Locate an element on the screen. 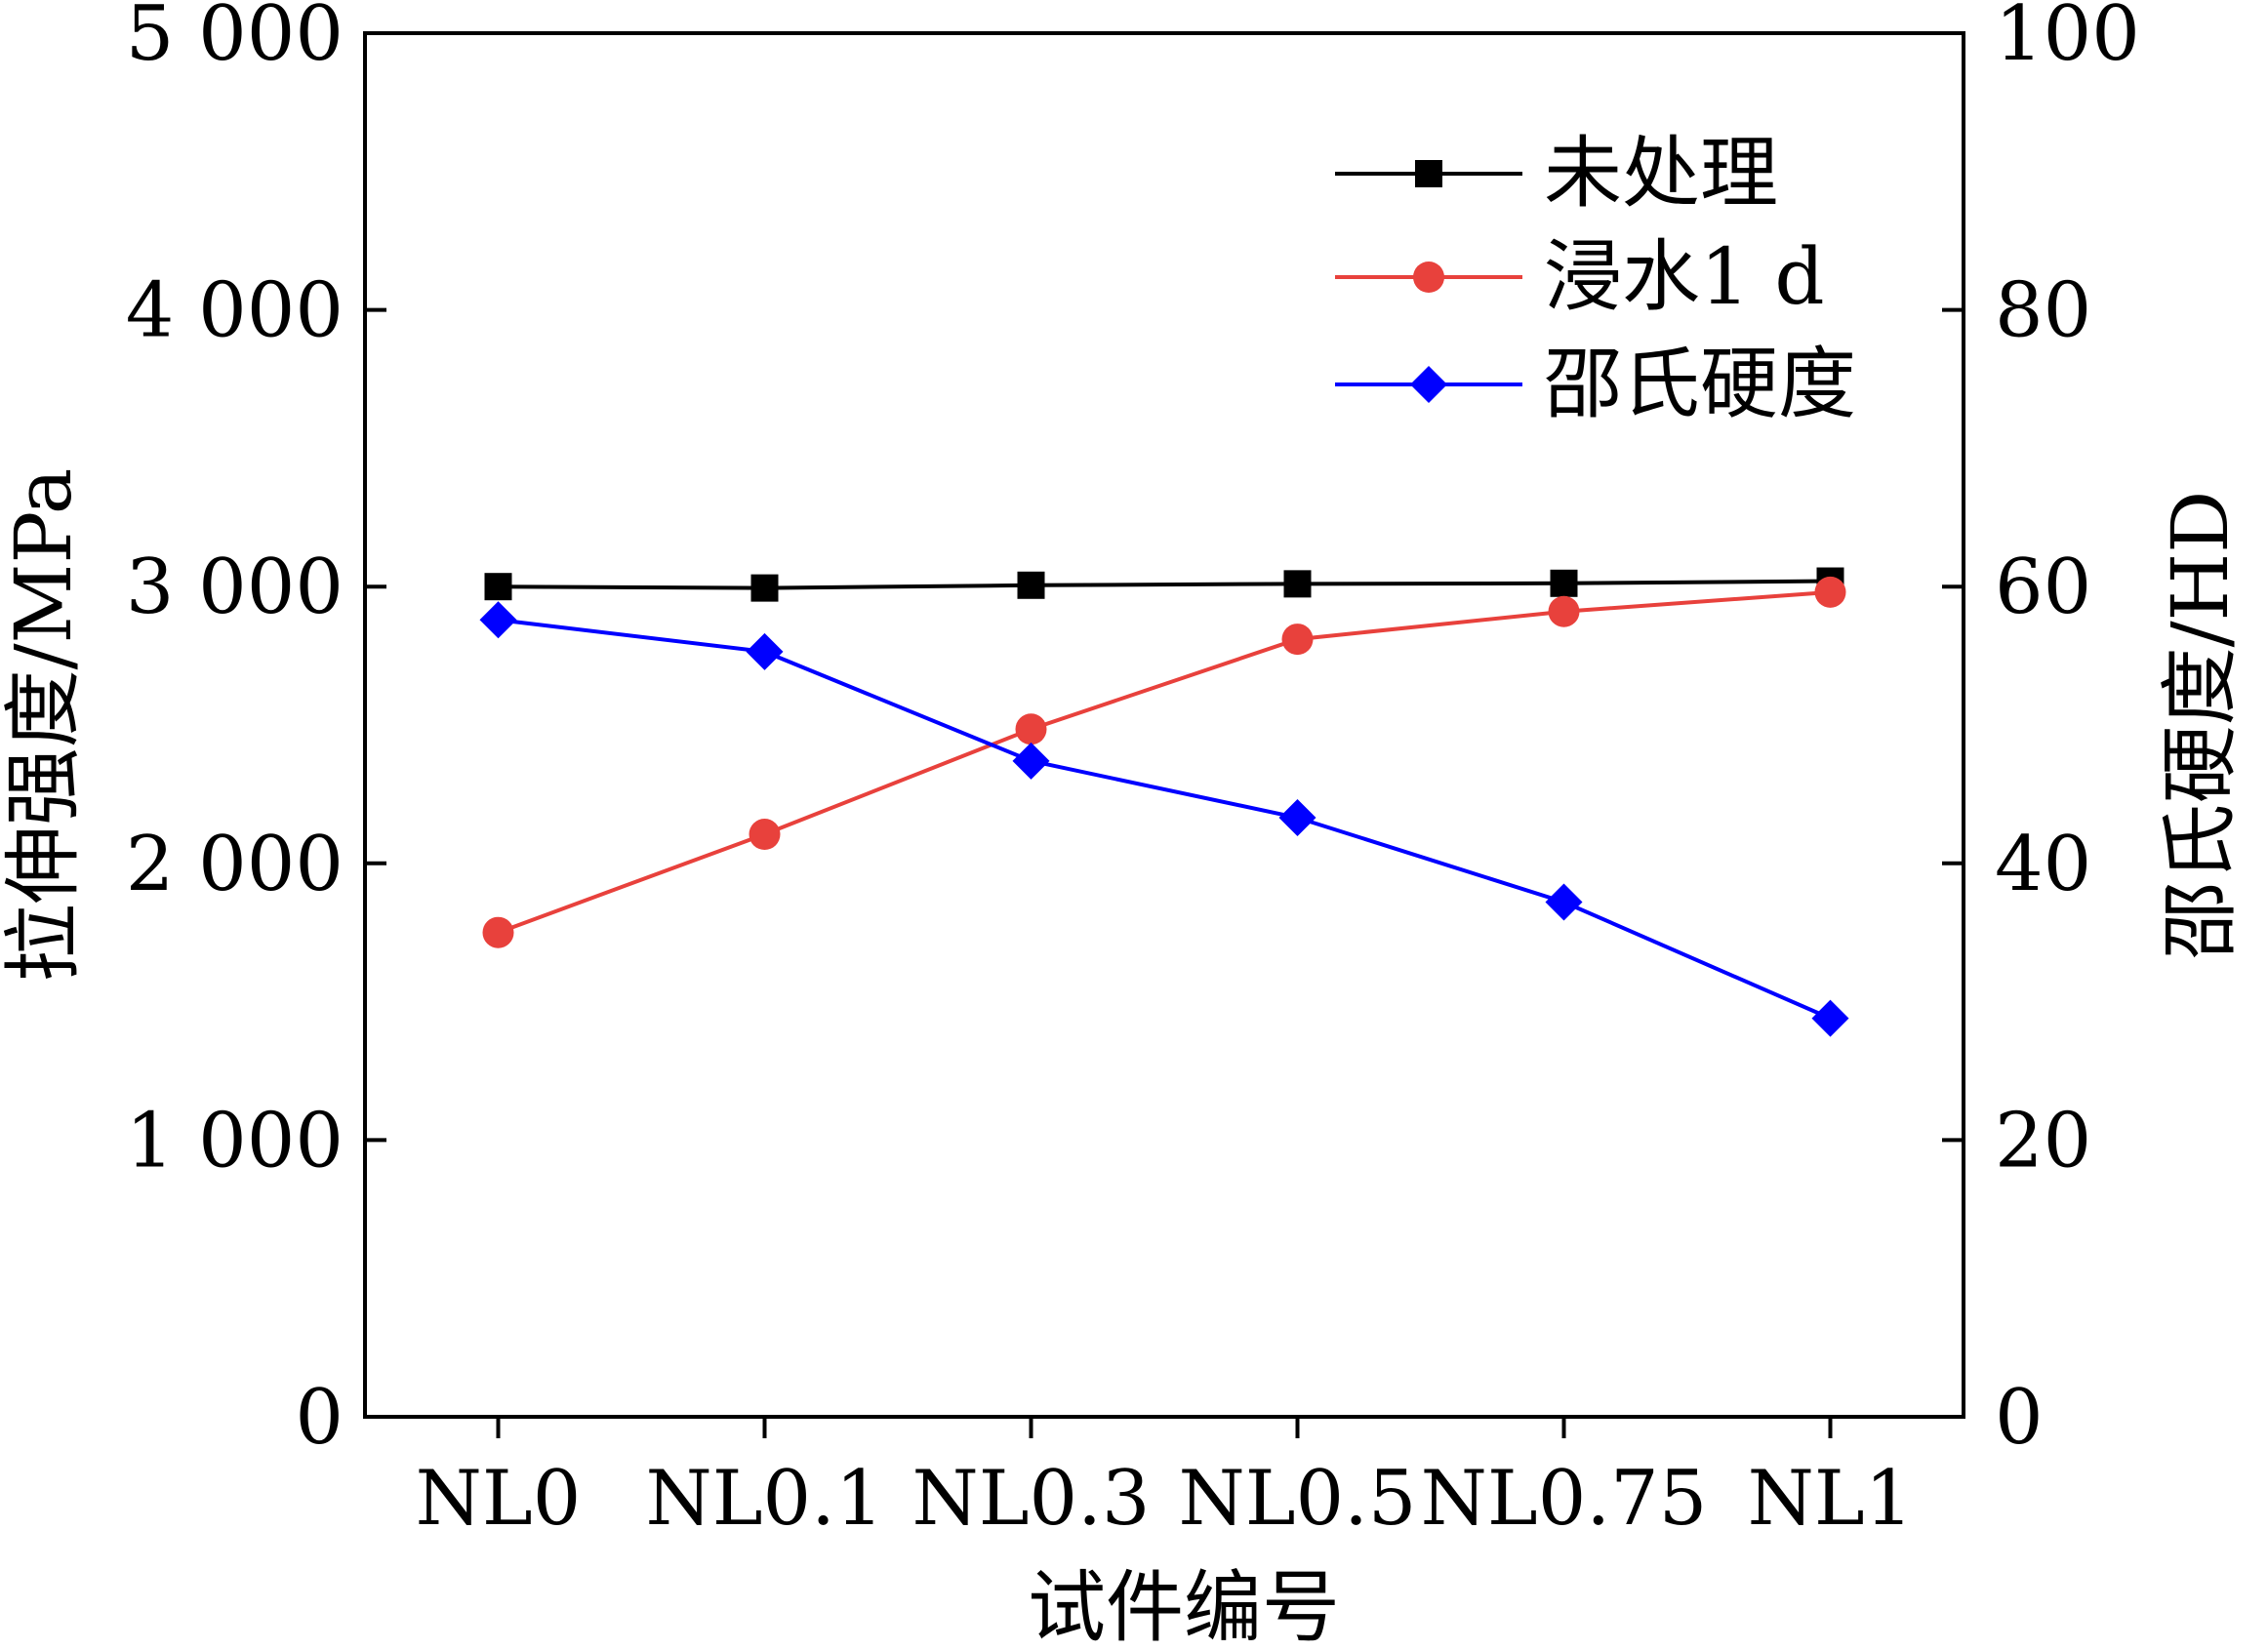 Image resolution: width=2268 pixels, height=1650 pixels. right-y-axis-title: 邵氏硬度/HD is located at coordinates (2200, 725).